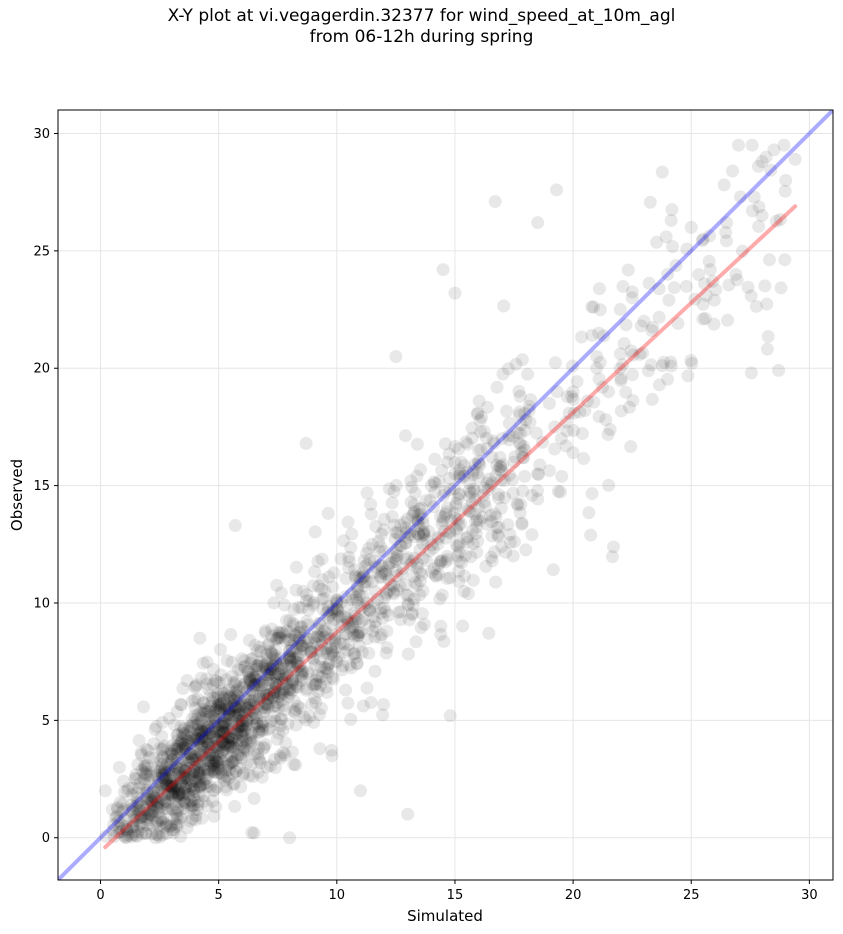  I want to click on chart-title-line-2: from 06-12h during spring, so click(421, 37).